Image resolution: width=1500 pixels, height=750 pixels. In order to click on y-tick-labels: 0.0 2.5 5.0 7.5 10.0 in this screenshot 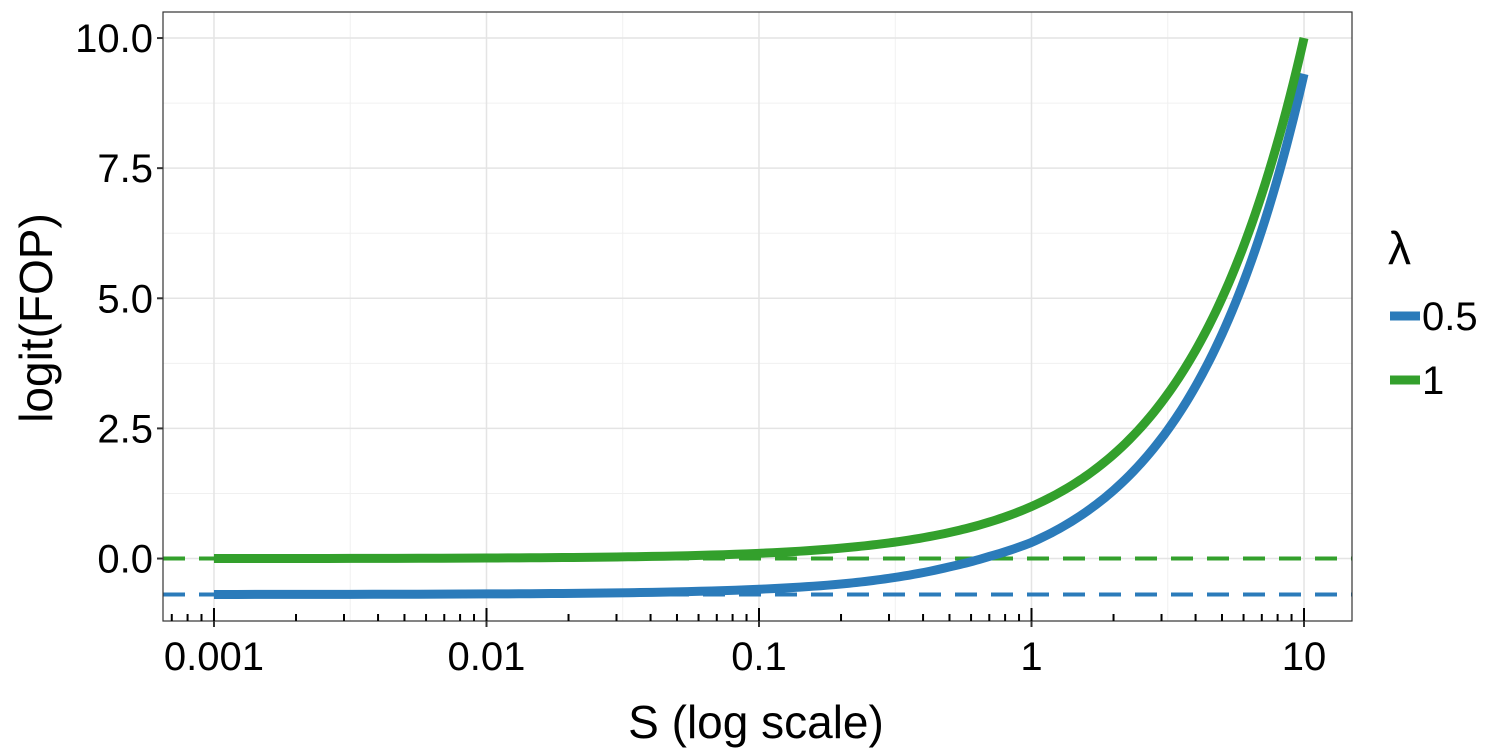, I will do `click(114, 299)`.